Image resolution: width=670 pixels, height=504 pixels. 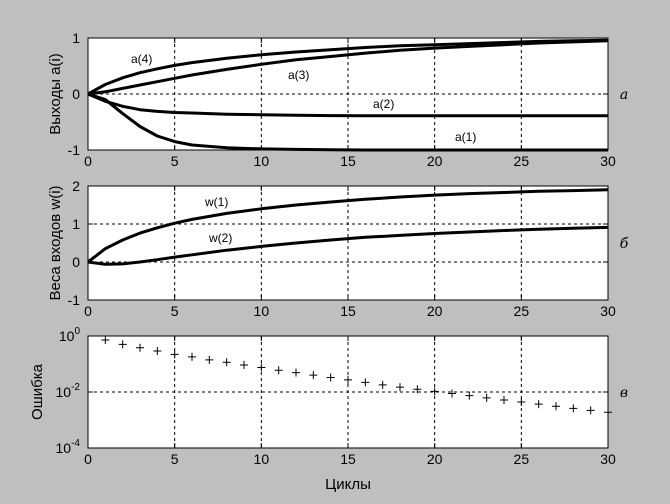 What do you see at coordinates (262, 161) in the screenshot?
I see `outputs-xtick-label: 10` at bounding box center [262, 161].